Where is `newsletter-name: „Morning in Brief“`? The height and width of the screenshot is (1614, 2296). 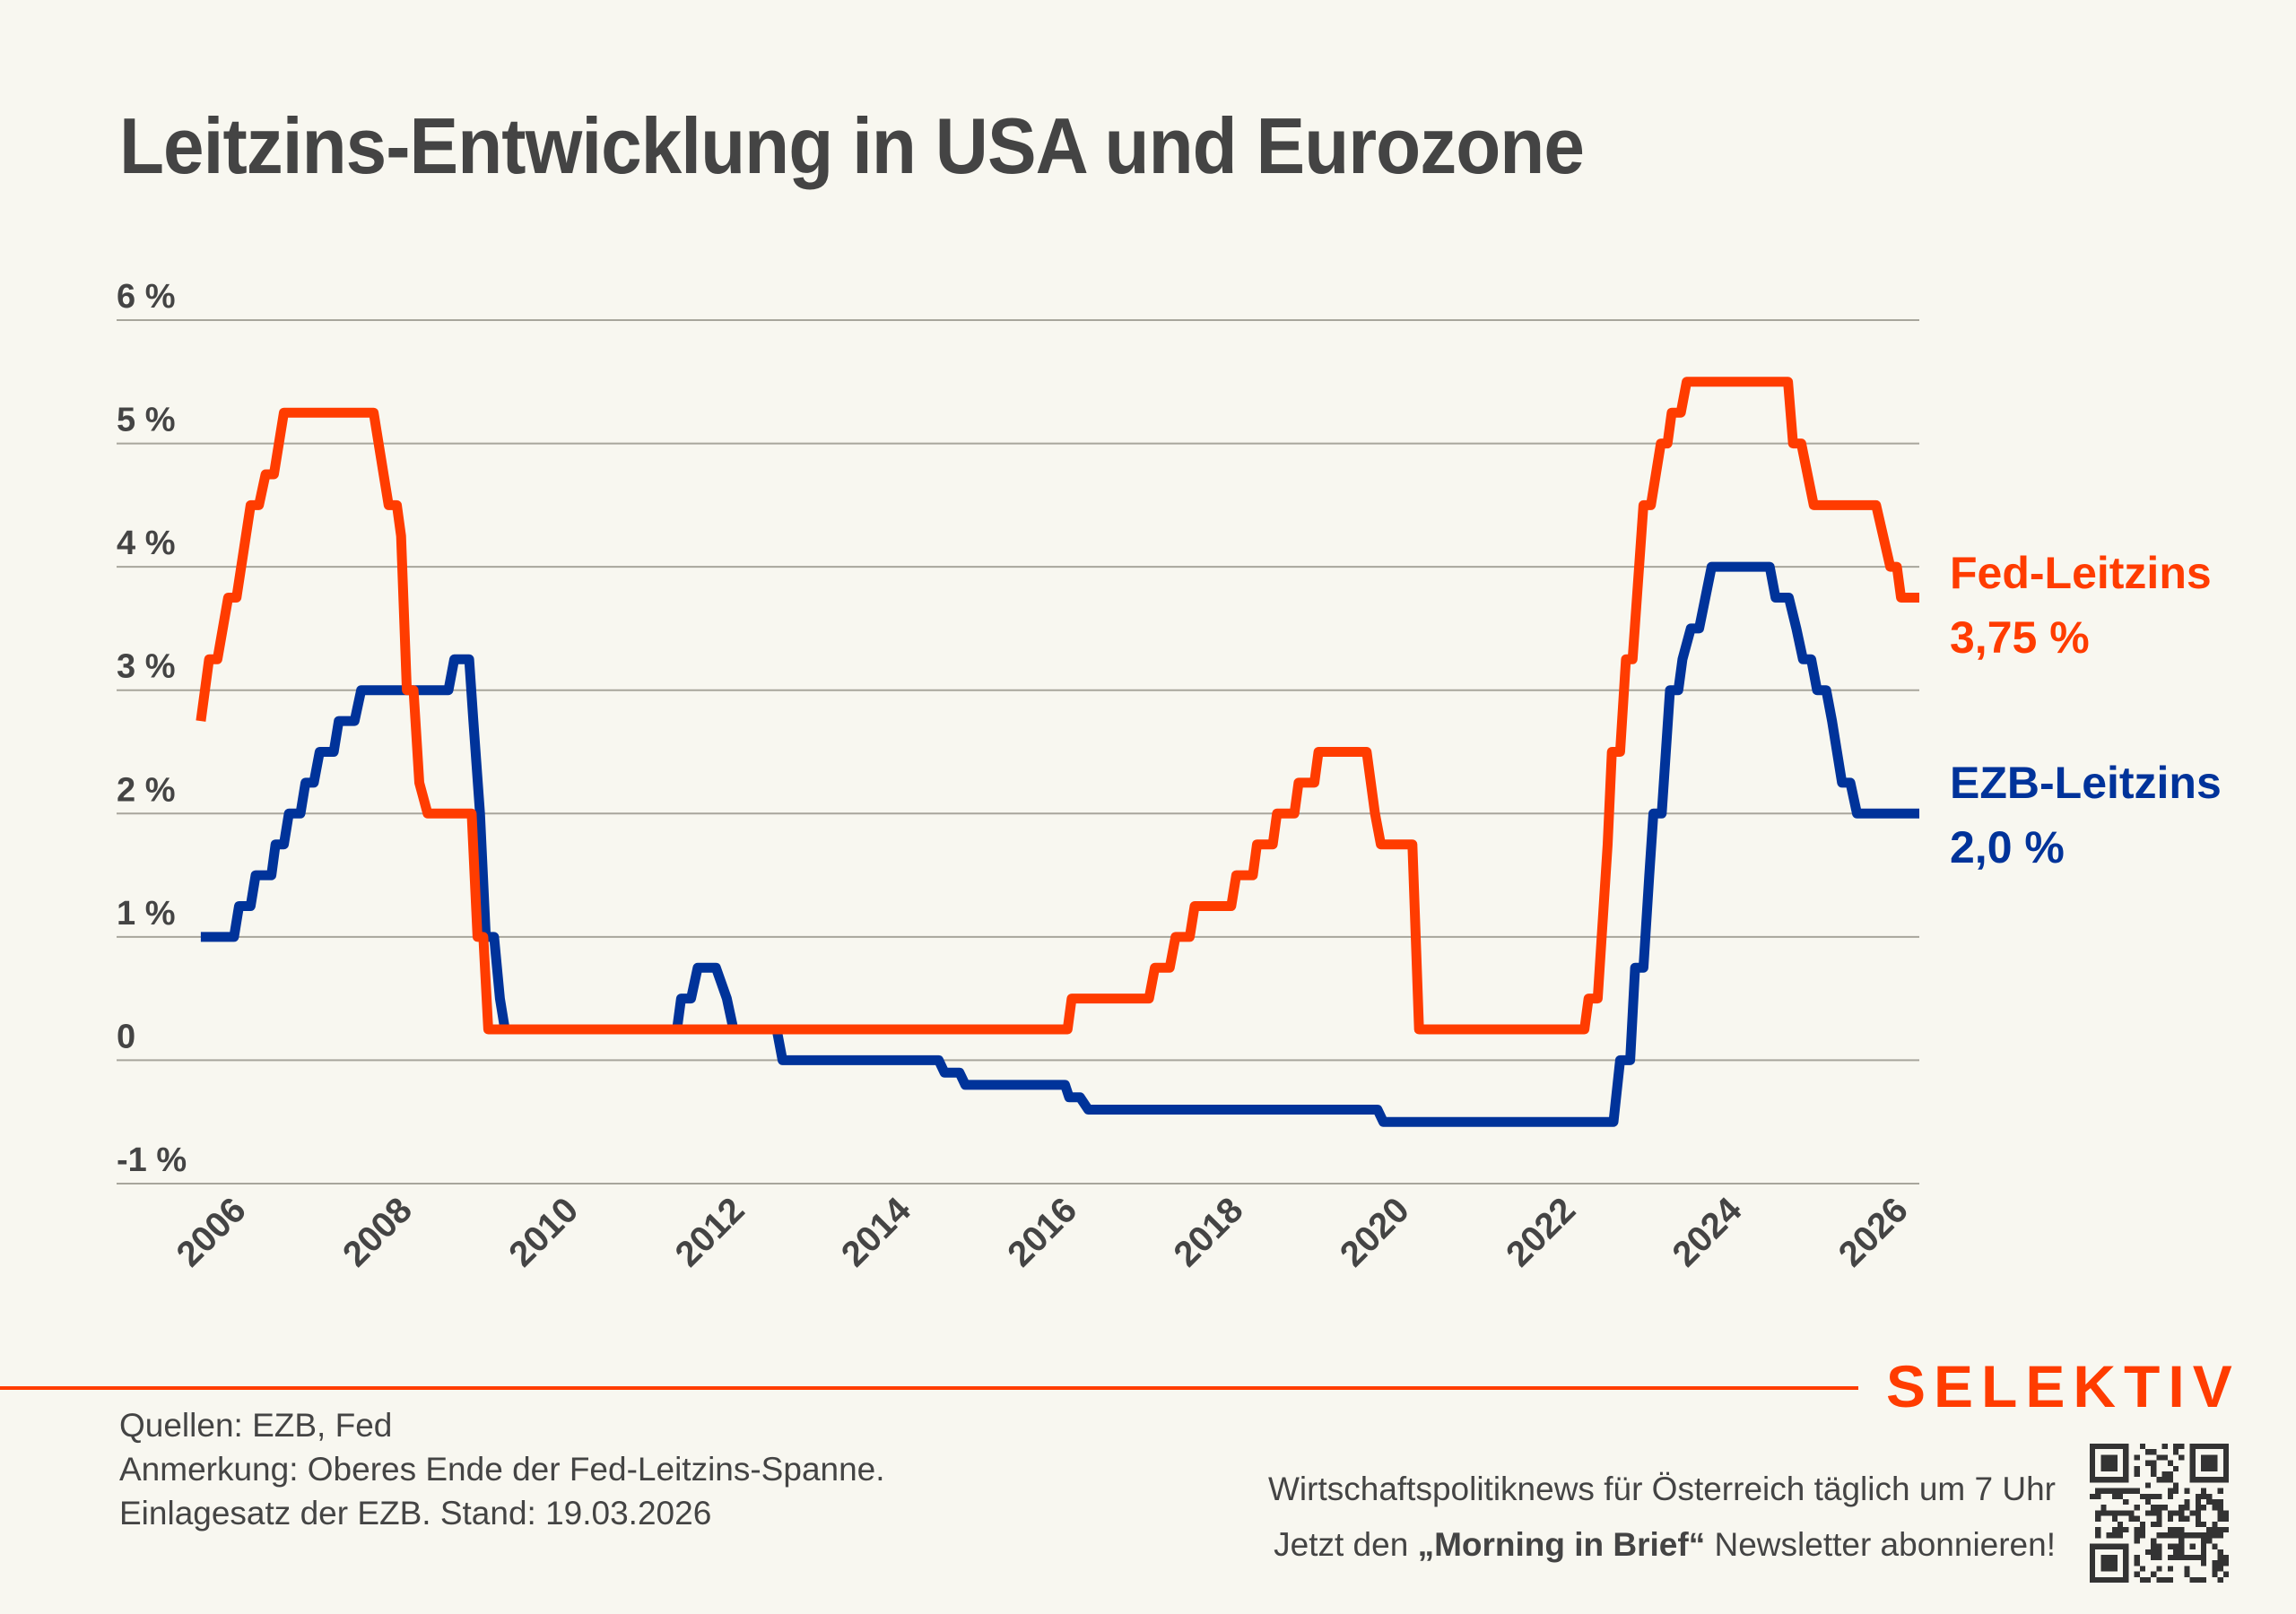 newsletter-name: „Morning in Brief“ is located at coordinates (1561, 1544).